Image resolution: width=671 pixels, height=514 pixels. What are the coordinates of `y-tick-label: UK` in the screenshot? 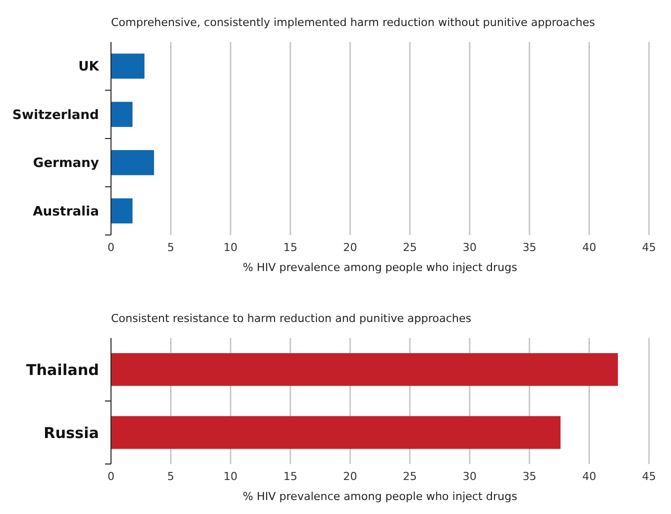 It's located at (89, 67).